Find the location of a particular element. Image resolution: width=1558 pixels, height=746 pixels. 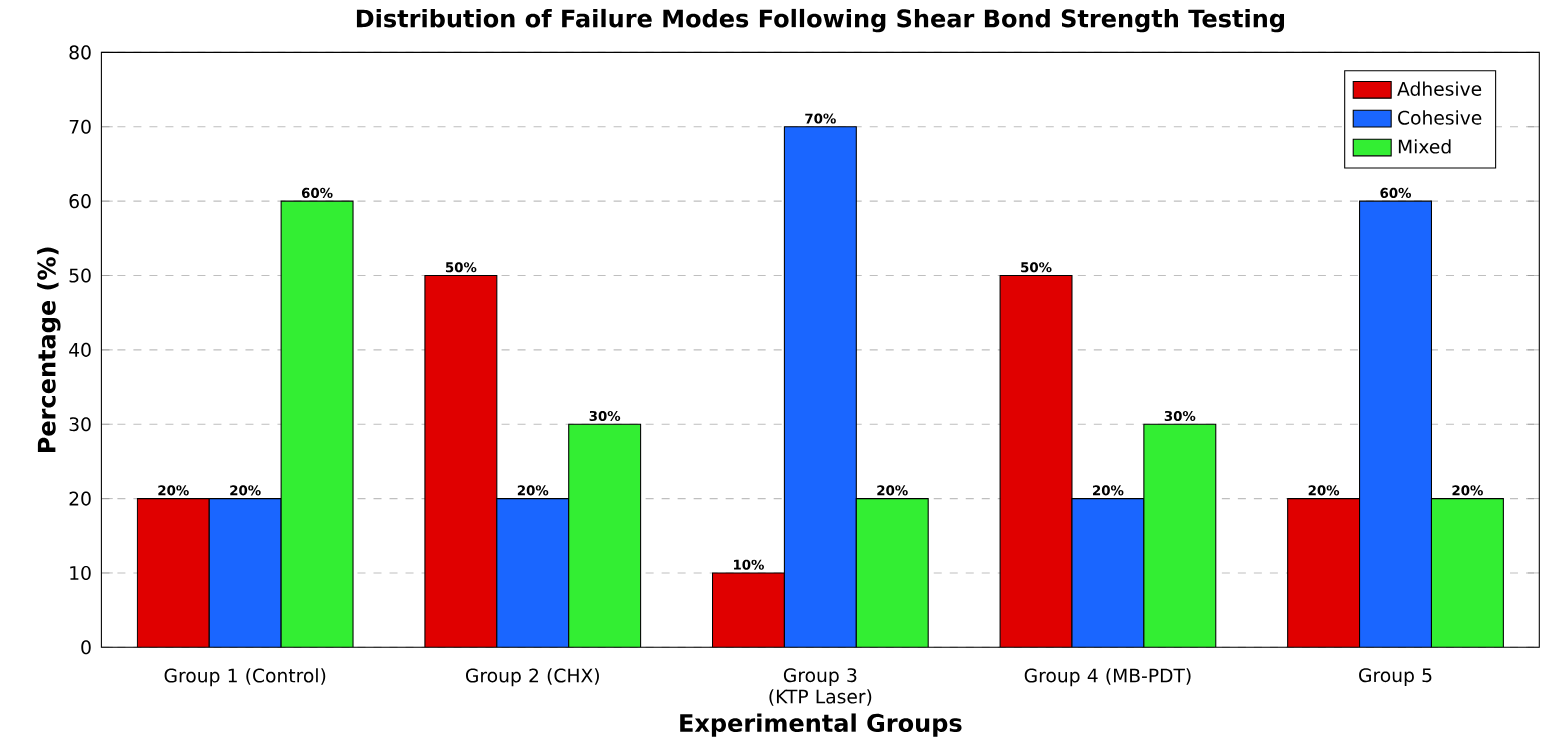

legend-label: Mixed is located at coordinates (1424, 146).